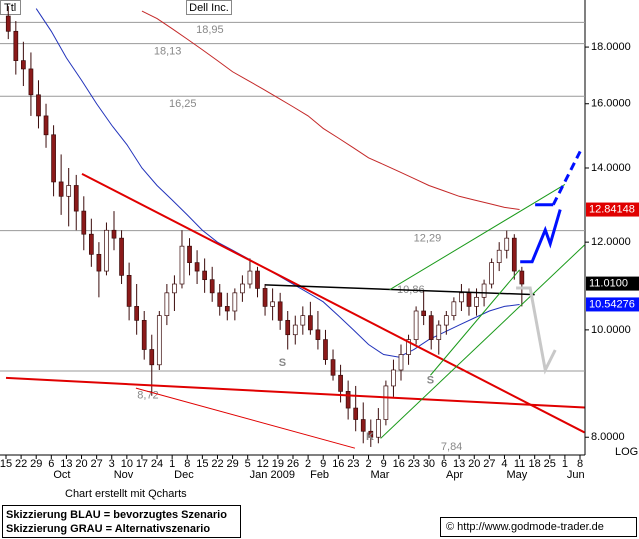 This screenshot has width=639, height=539. Describe the element at coordinates (519, 464) in the screenshot. I see `x-tick-label: 11` at that location.